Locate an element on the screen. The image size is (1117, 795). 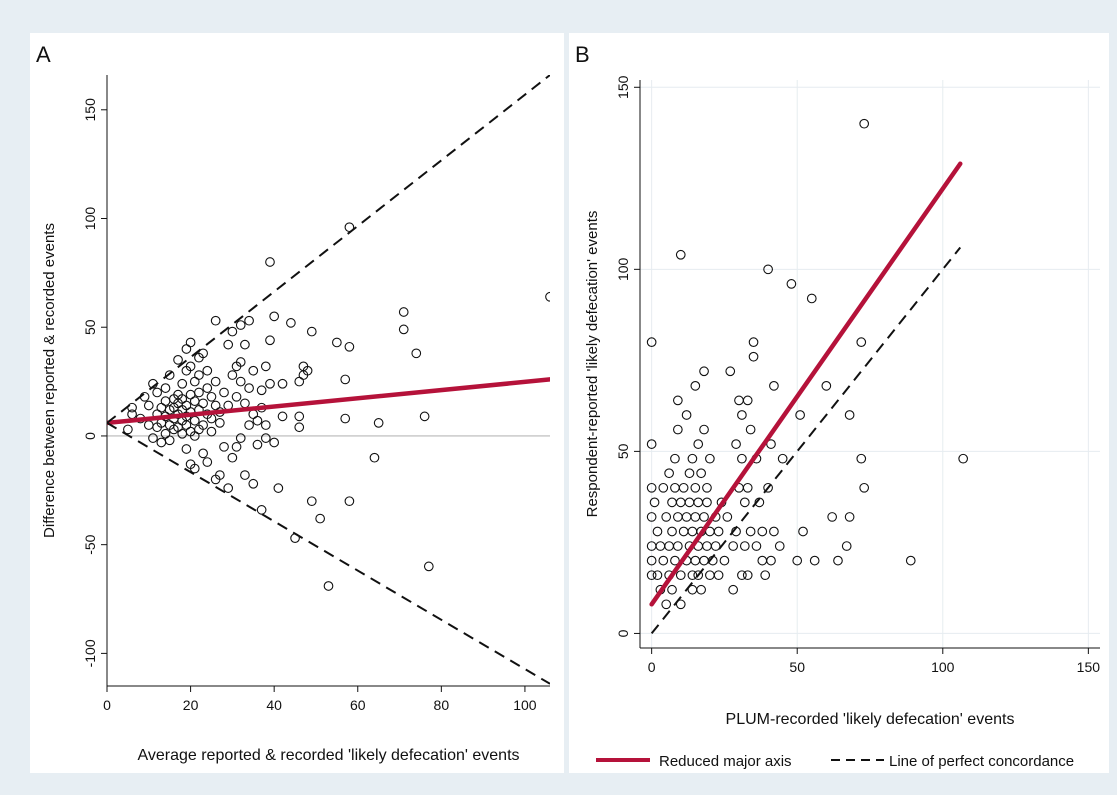
legend-rma-label: Reduced major axis is located at coordinates (725, 761).